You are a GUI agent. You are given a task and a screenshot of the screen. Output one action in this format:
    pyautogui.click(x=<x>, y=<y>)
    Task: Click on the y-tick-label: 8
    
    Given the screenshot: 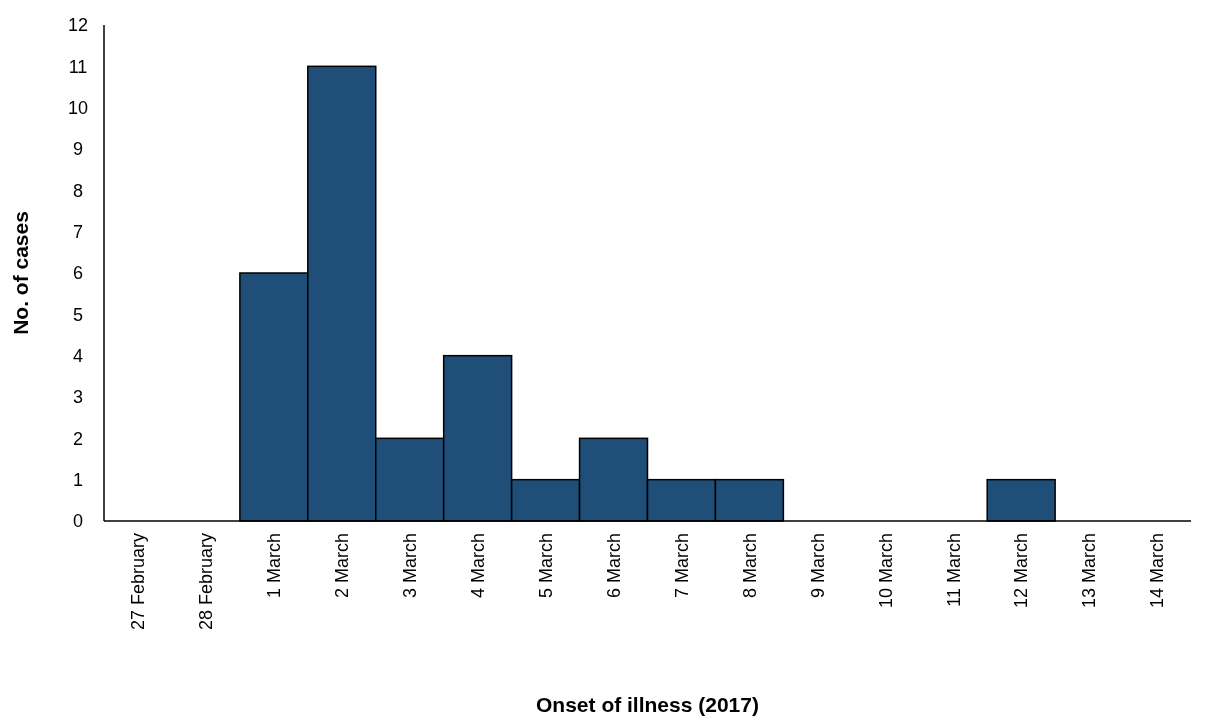 What is the action you would take?
    pyautogui.click(x=78, y=190)
    